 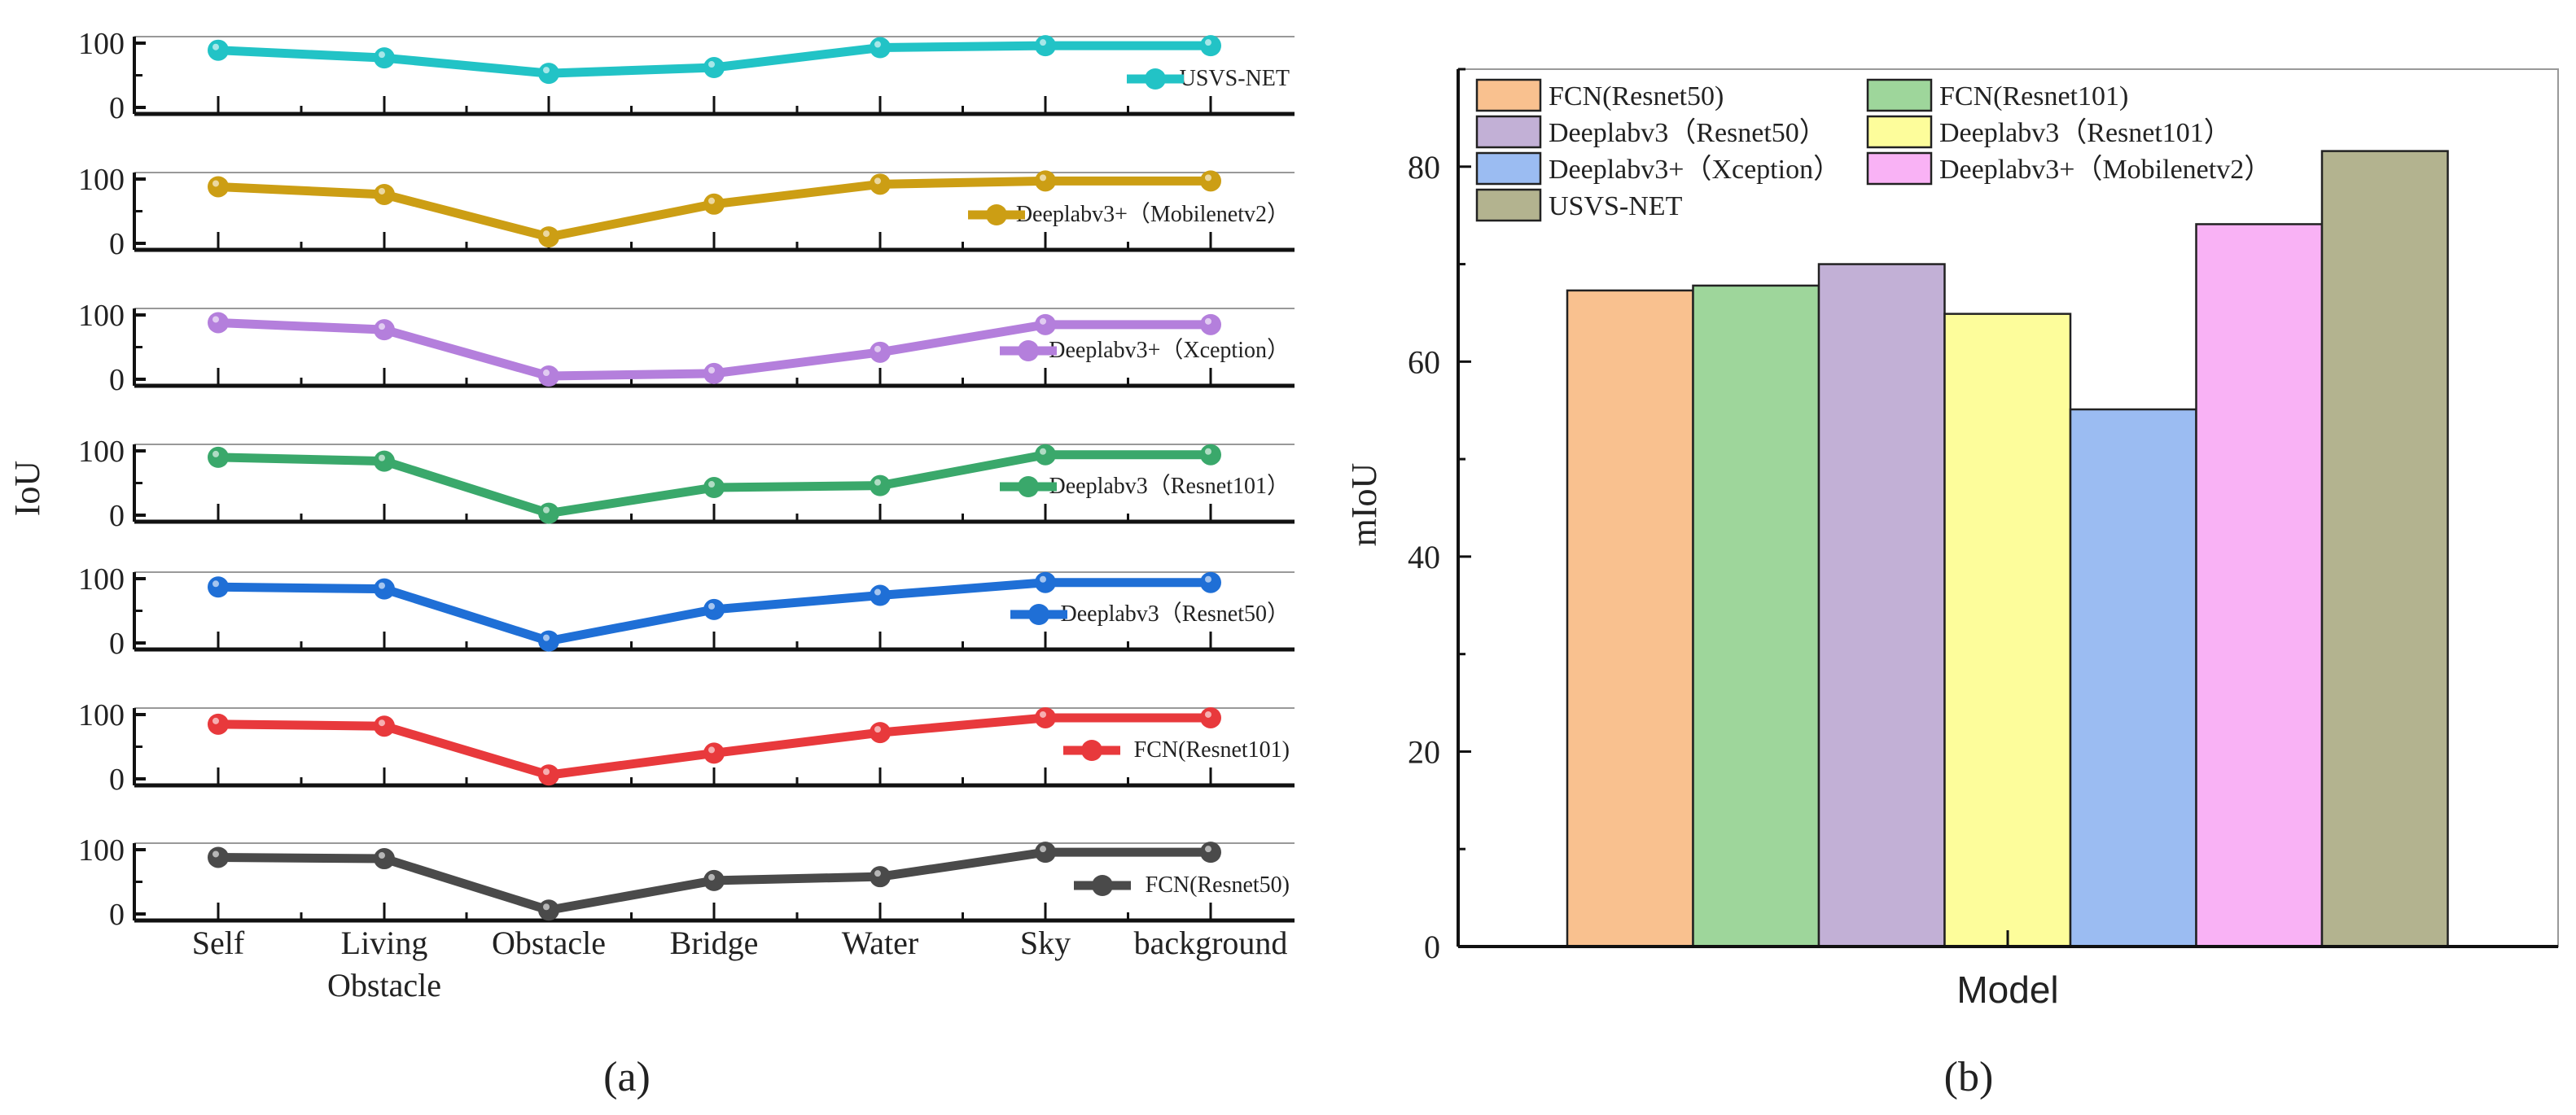 What do you see at coordinates (1218, 885) in the screenshot?
I see `legend-label: FCN(Resnet50)` at bounding box center [1218, 885].